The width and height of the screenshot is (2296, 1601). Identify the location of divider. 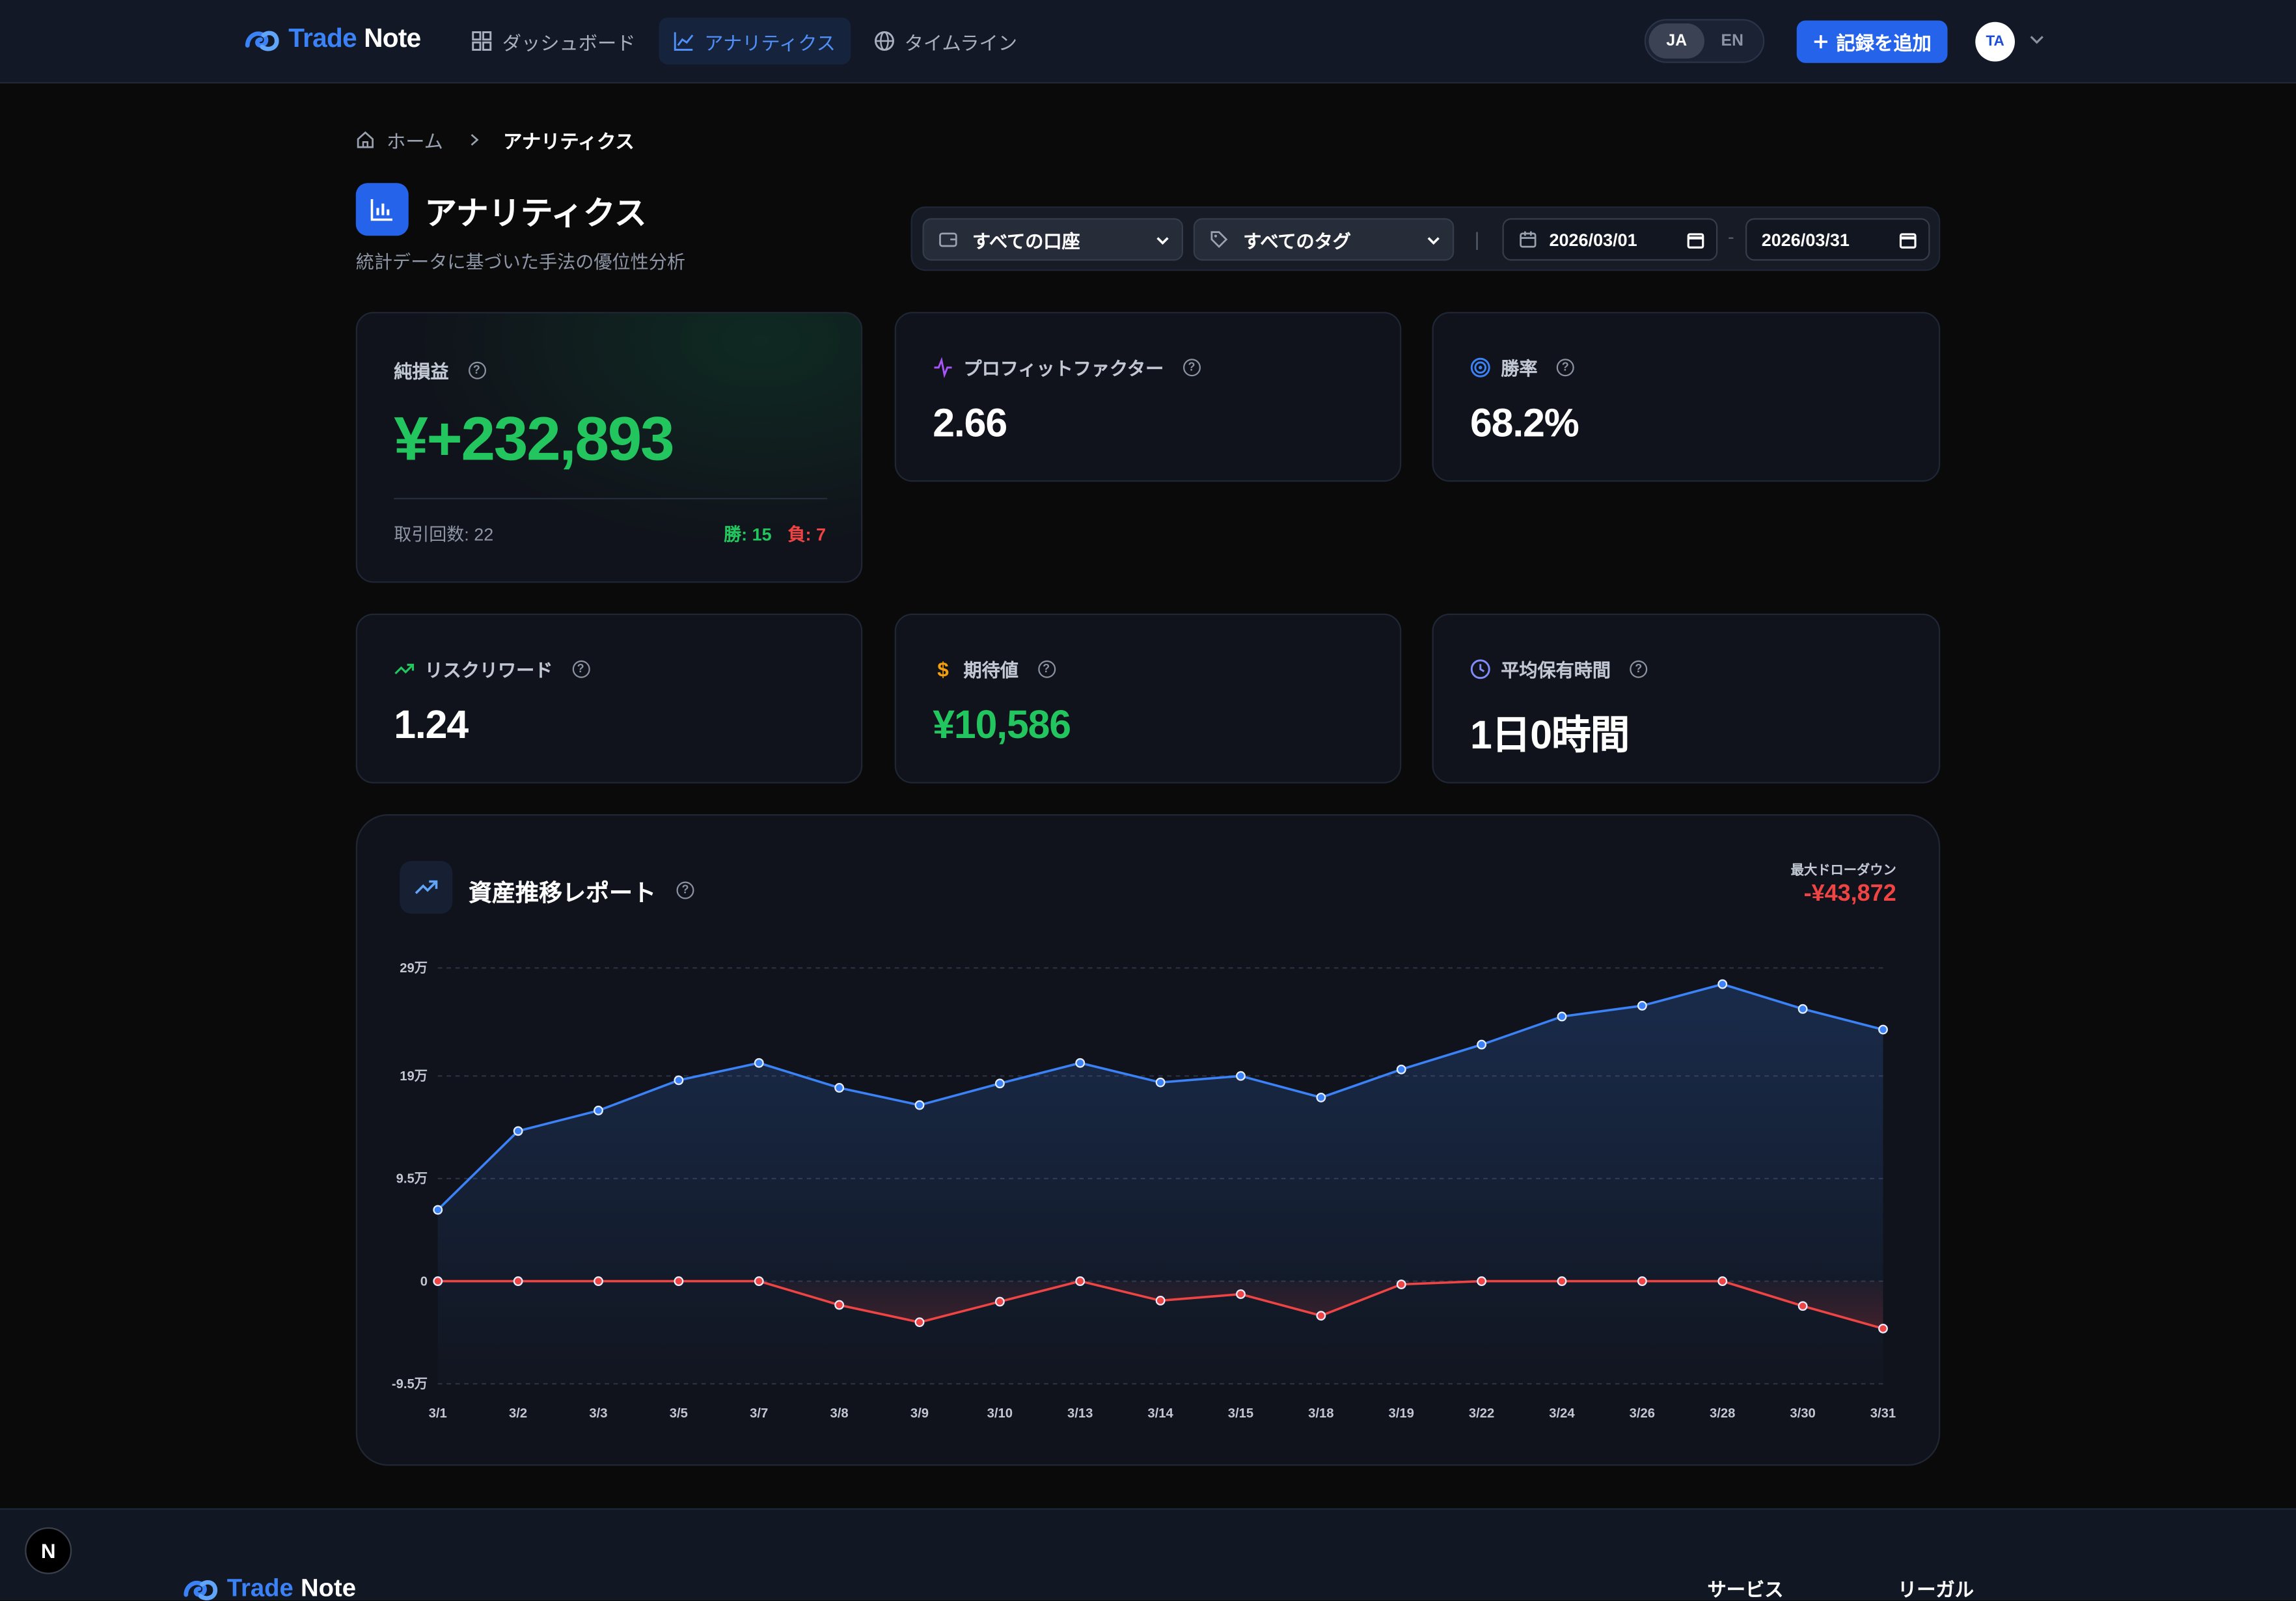
(611, 499).